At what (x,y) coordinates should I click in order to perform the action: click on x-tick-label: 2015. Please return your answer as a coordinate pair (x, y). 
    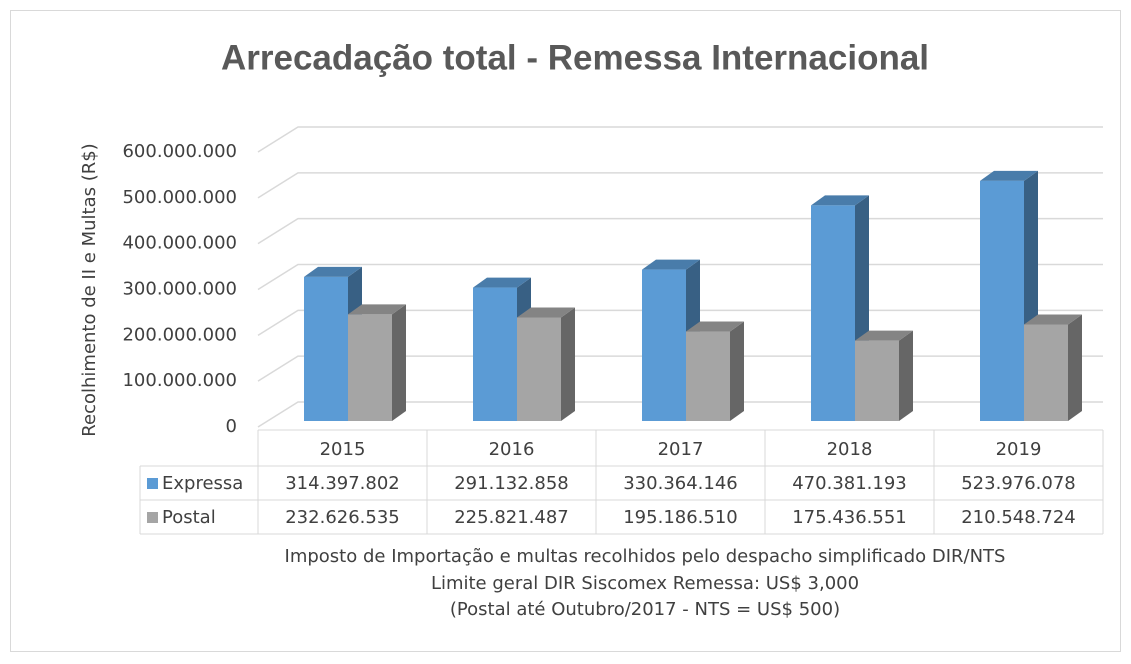
    Looking at the image, I should click on (343, 449).